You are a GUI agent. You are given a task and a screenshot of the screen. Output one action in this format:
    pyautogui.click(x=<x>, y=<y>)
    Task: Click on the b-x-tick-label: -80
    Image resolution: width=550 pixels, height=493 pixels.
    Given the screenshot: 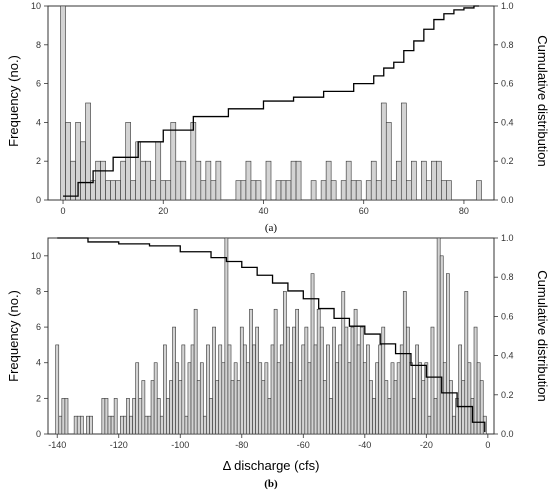 What is the action you would take?
    pyautogui.click(x=241, y=445)
    